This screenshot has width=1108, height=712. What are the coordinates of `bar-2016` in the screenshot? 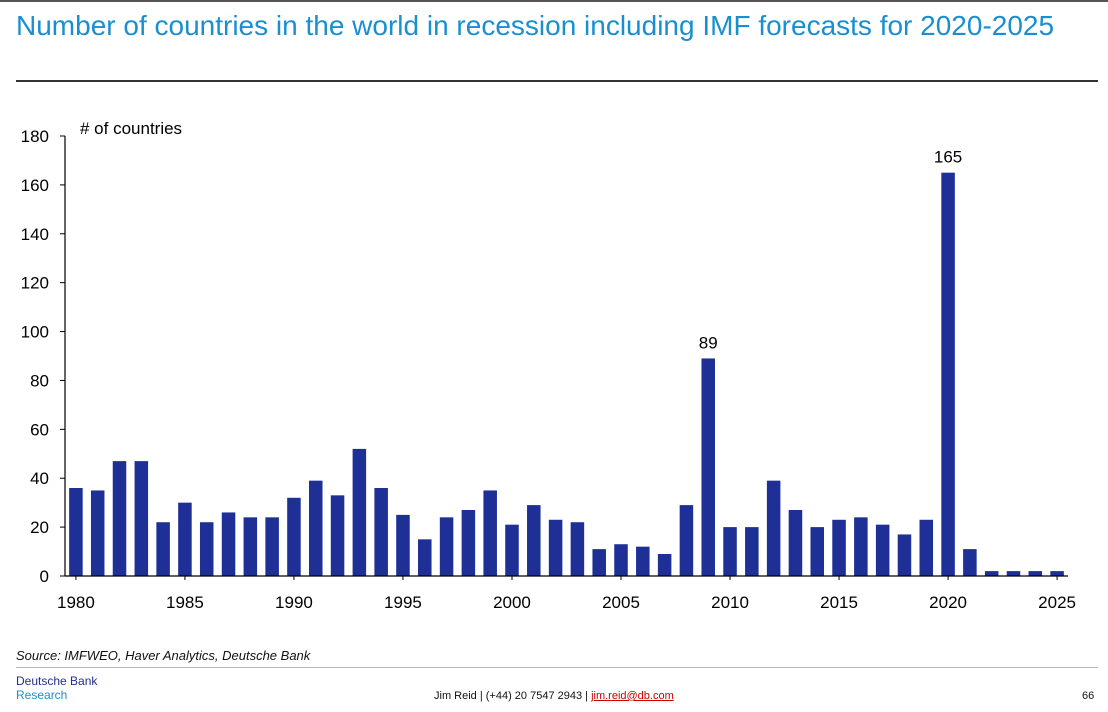 It's located at (861, 546).